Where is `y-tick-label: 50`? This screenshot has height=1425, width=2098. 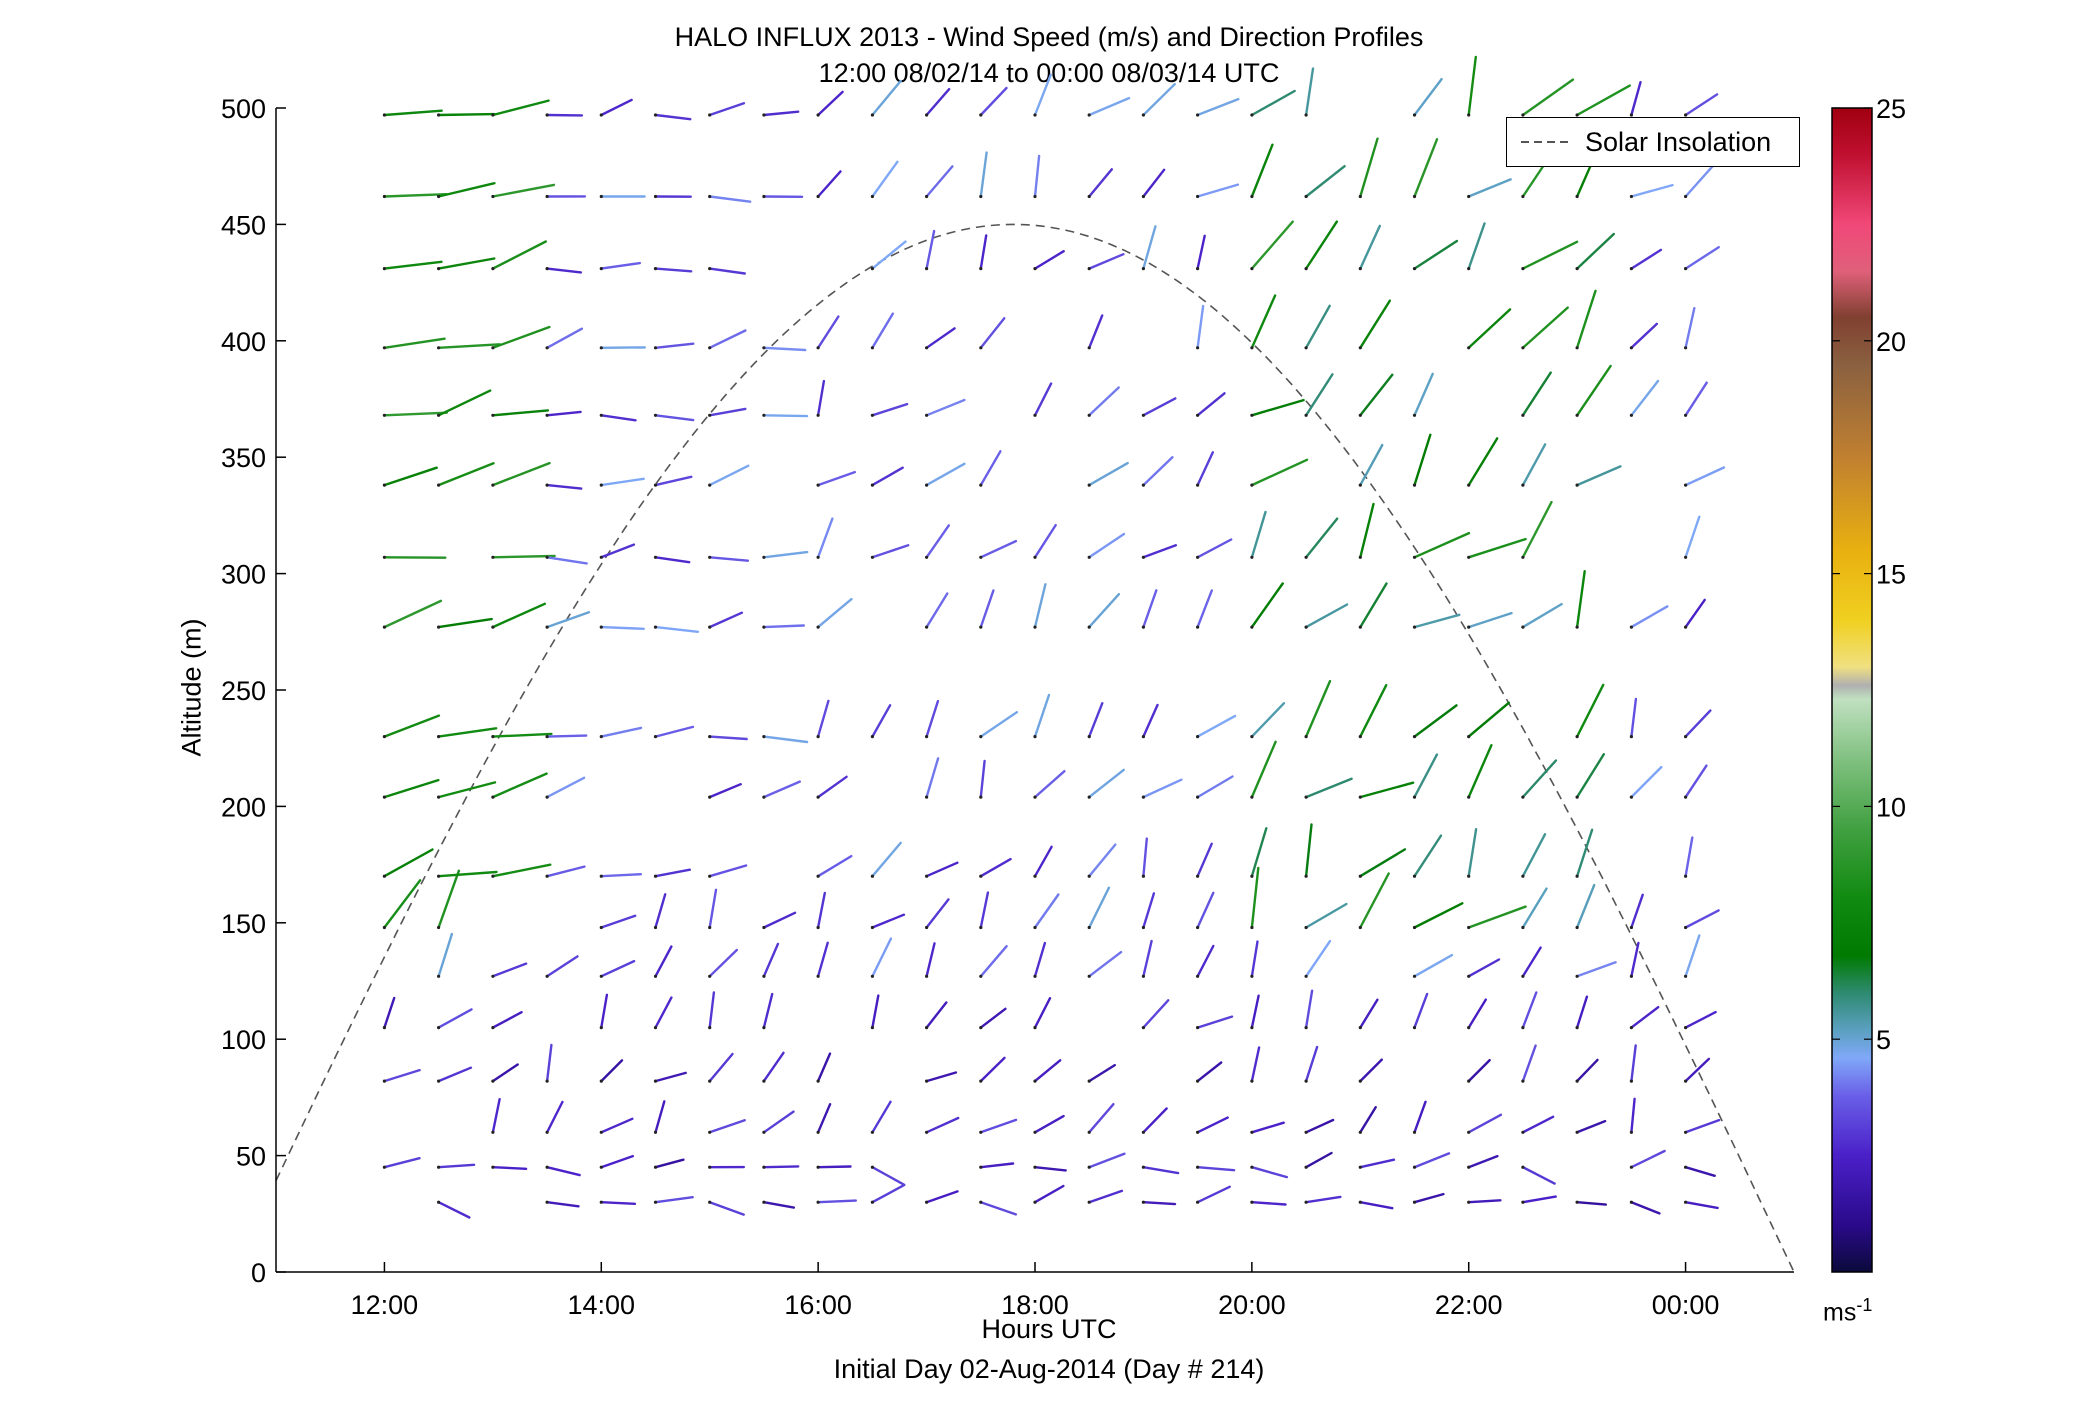
y-tick-label: 50 is located at coordinates (251, 1157).